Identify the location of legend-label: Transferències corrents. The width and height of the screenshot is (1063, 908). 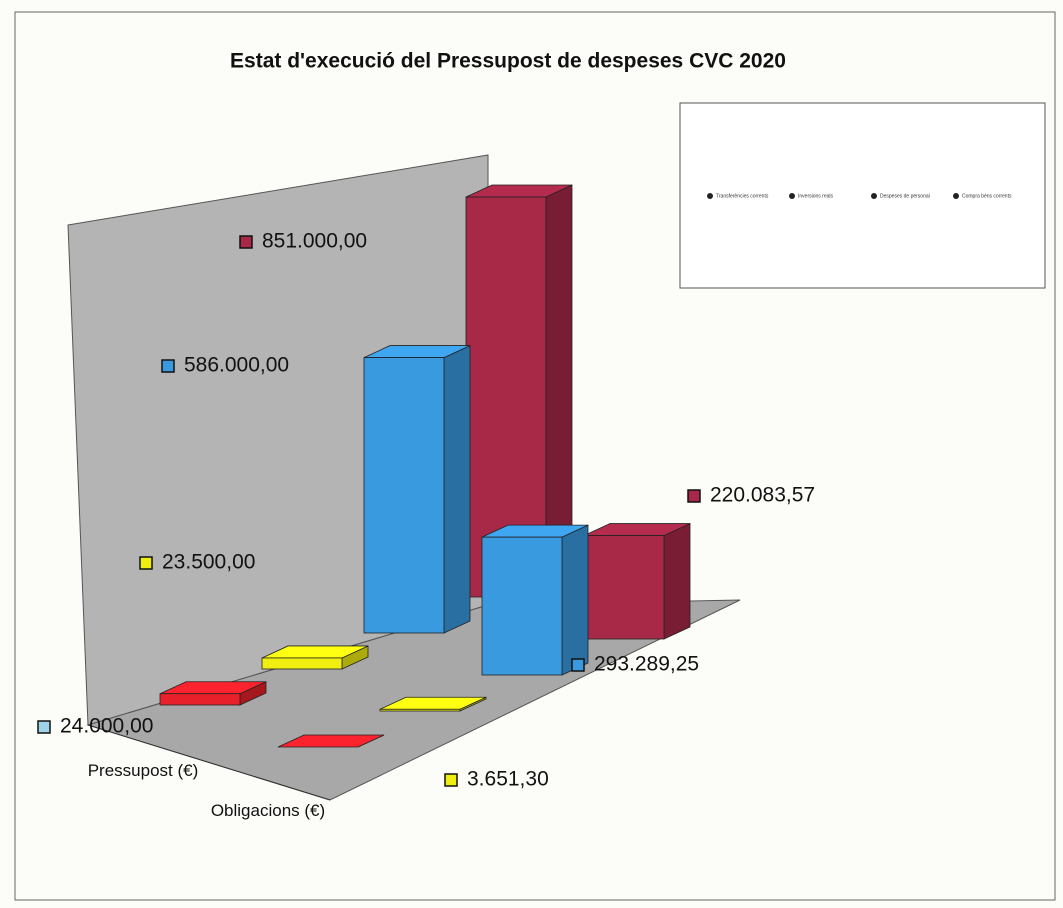
(742, 196).